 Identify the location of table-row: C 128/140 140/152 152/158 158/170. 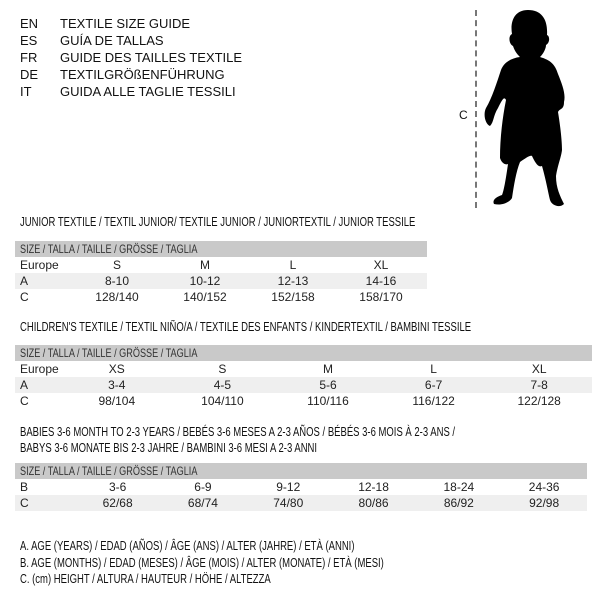
(221, 297).